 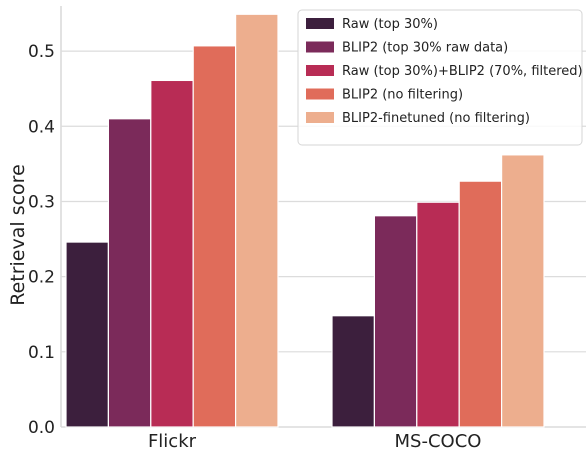 I want to click on y-tick-label: 0.0, so click(x=41, y=428).